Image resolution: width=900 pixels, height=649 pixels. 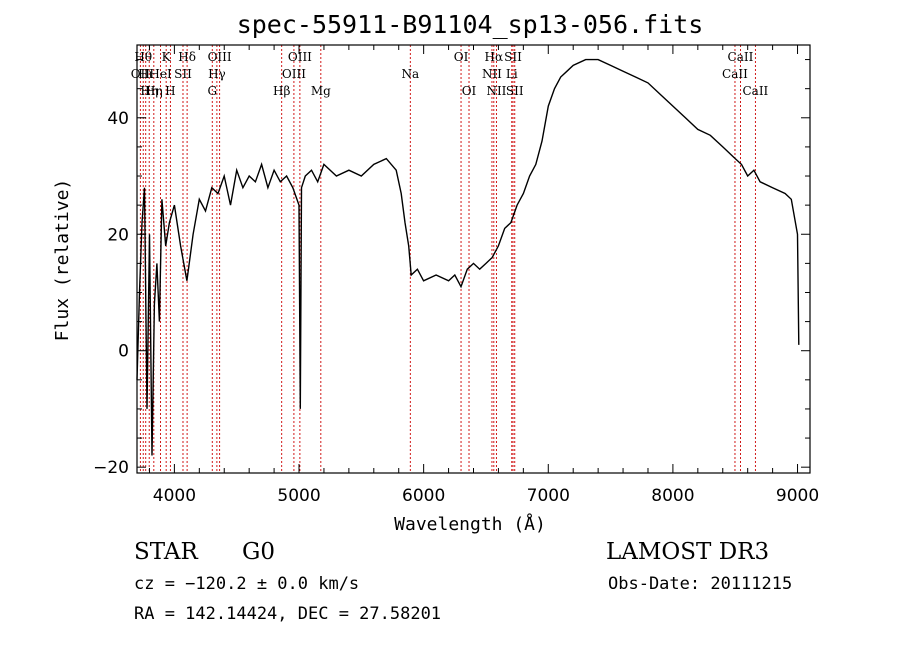 What do you see at coordinates (166, 552) in the screenshot?
I see `object-class: STAR` at bounding box center [166, 552].